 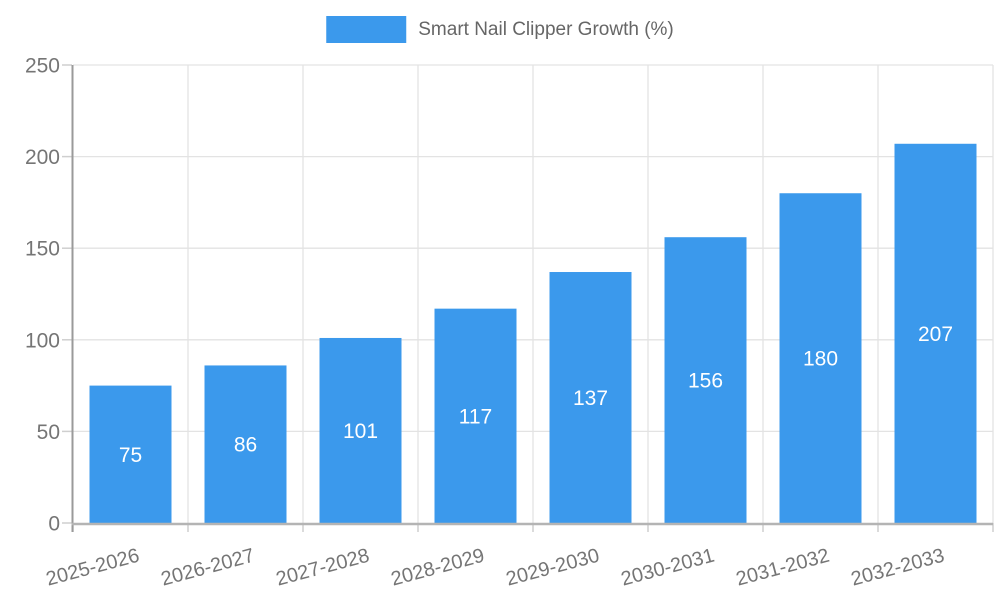 I want to click on x-axis-tick-label: 2025-2026, so click(x=93, y=568).